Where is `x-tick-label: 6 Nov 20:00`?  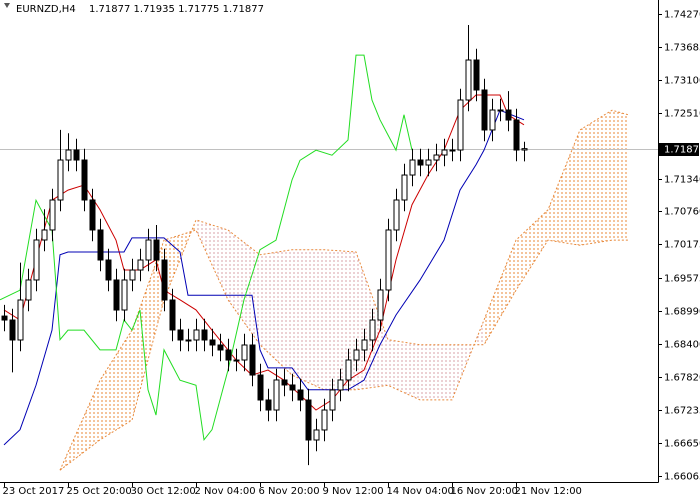
x-tick-label: 6 Nov 20:00 is located at coordinates (289, 491).